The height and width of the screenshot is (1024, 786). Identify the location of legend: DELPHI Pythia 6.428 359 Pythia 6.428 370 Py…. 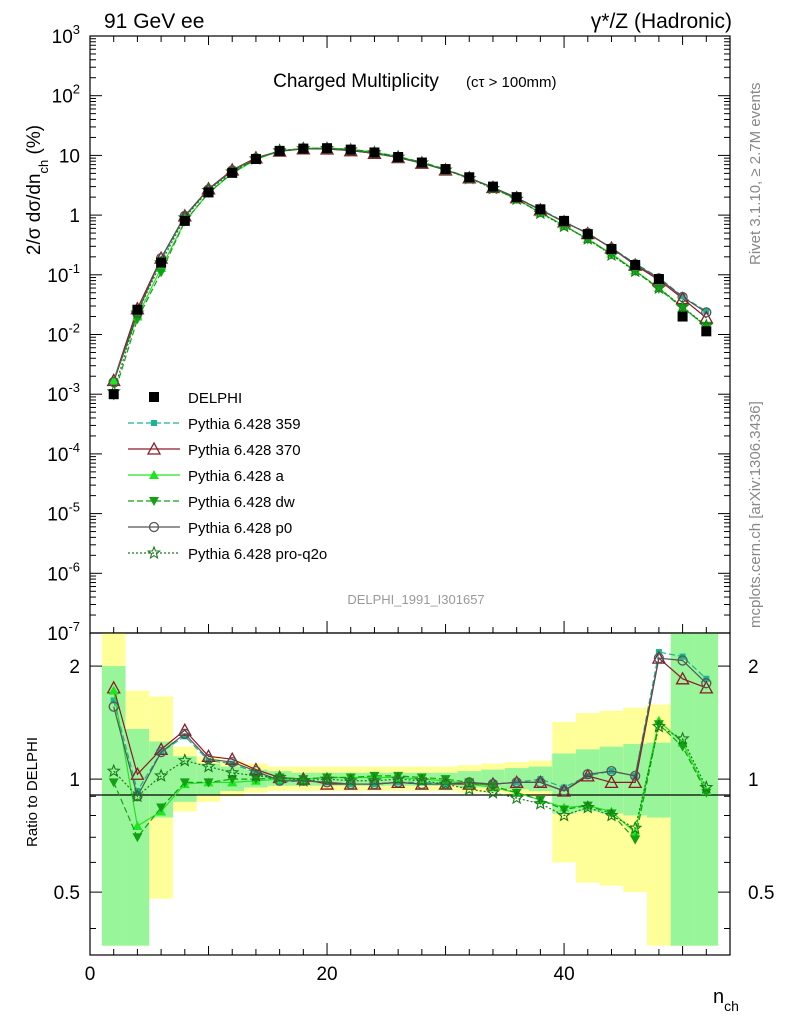
(227, 476).